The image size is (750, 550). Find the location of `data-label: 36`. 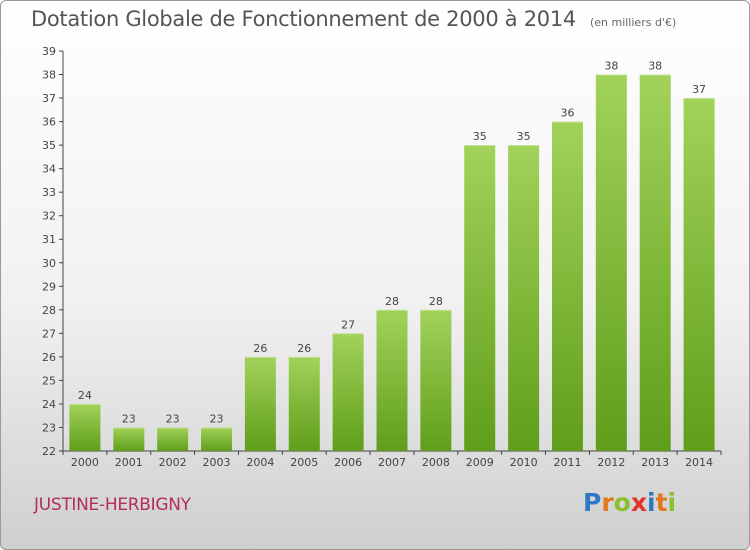

data-label: 36 is located at coordinates (567, 113).